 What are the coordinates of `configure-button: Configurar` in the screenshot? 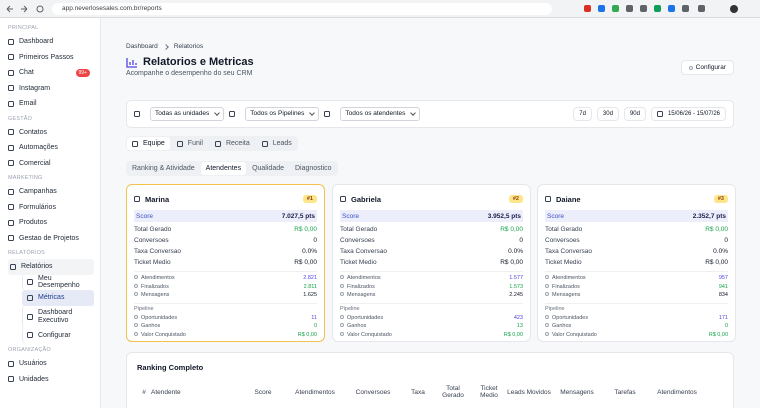 It's located at (707, 67).